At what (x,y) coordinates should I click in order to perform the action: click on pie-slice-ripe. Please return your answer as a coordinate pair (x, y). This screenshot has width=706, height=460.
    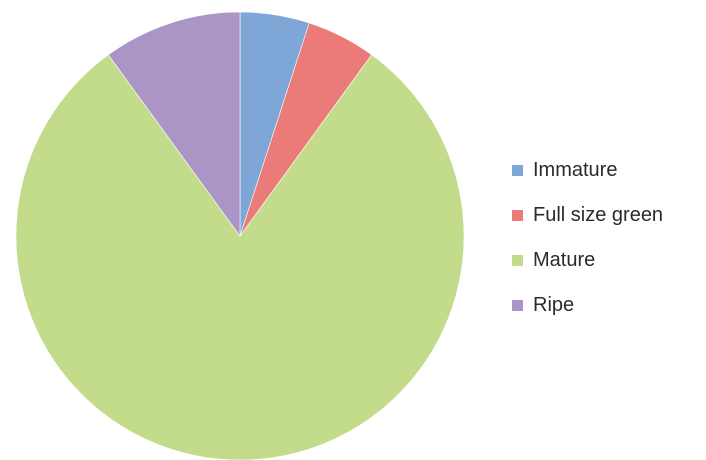
    Looking at the image, I should click on (174, 124).